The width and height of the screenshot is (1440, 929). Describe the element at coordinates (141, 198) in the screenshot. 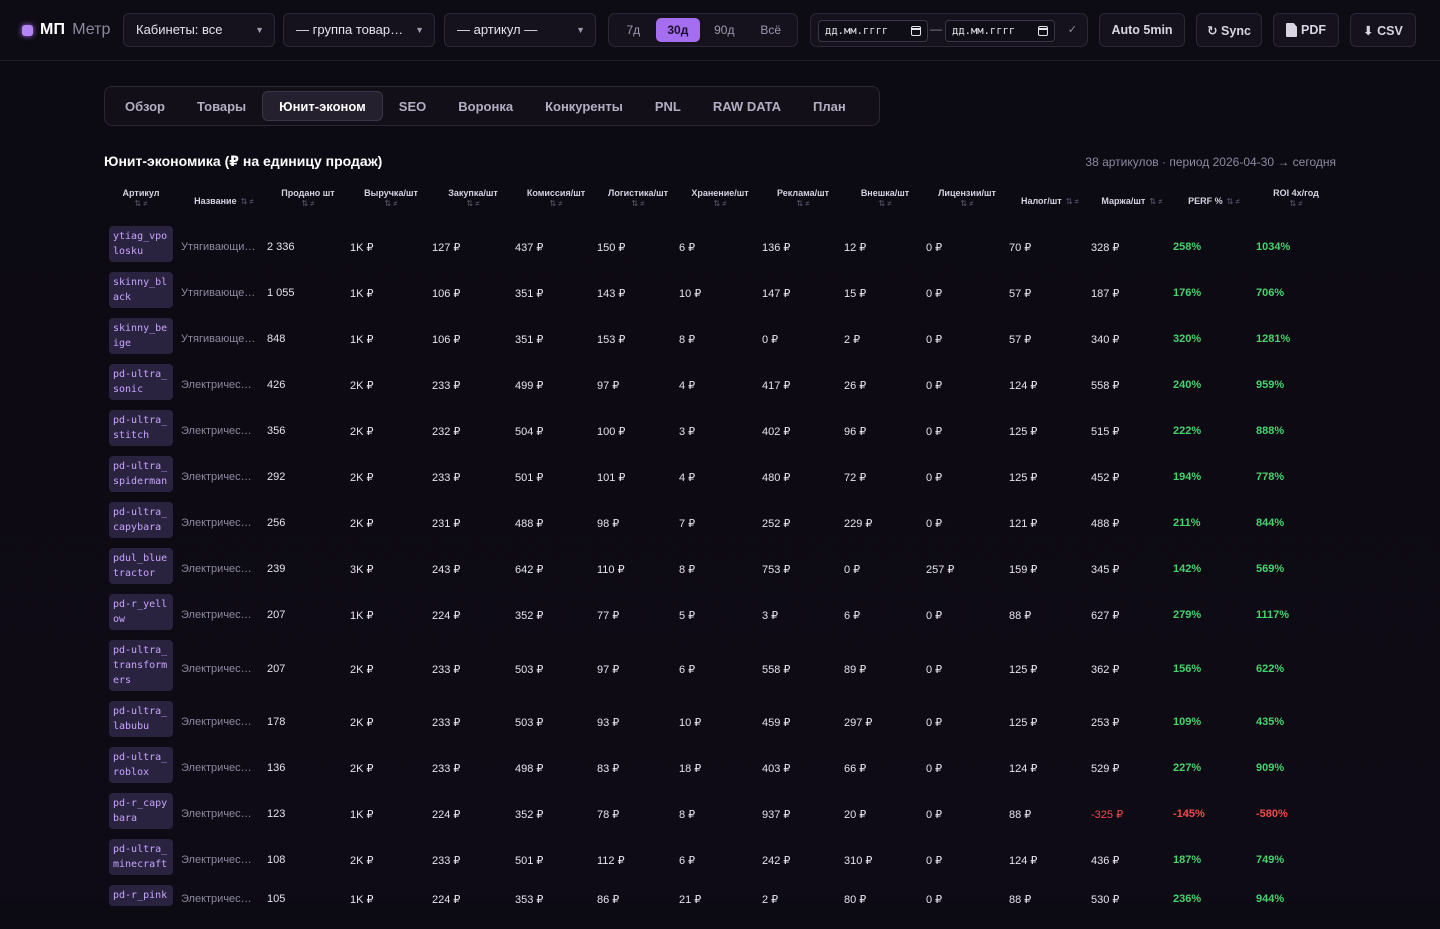

I see `column-header: Артикул ⇅ ≠` at that location.